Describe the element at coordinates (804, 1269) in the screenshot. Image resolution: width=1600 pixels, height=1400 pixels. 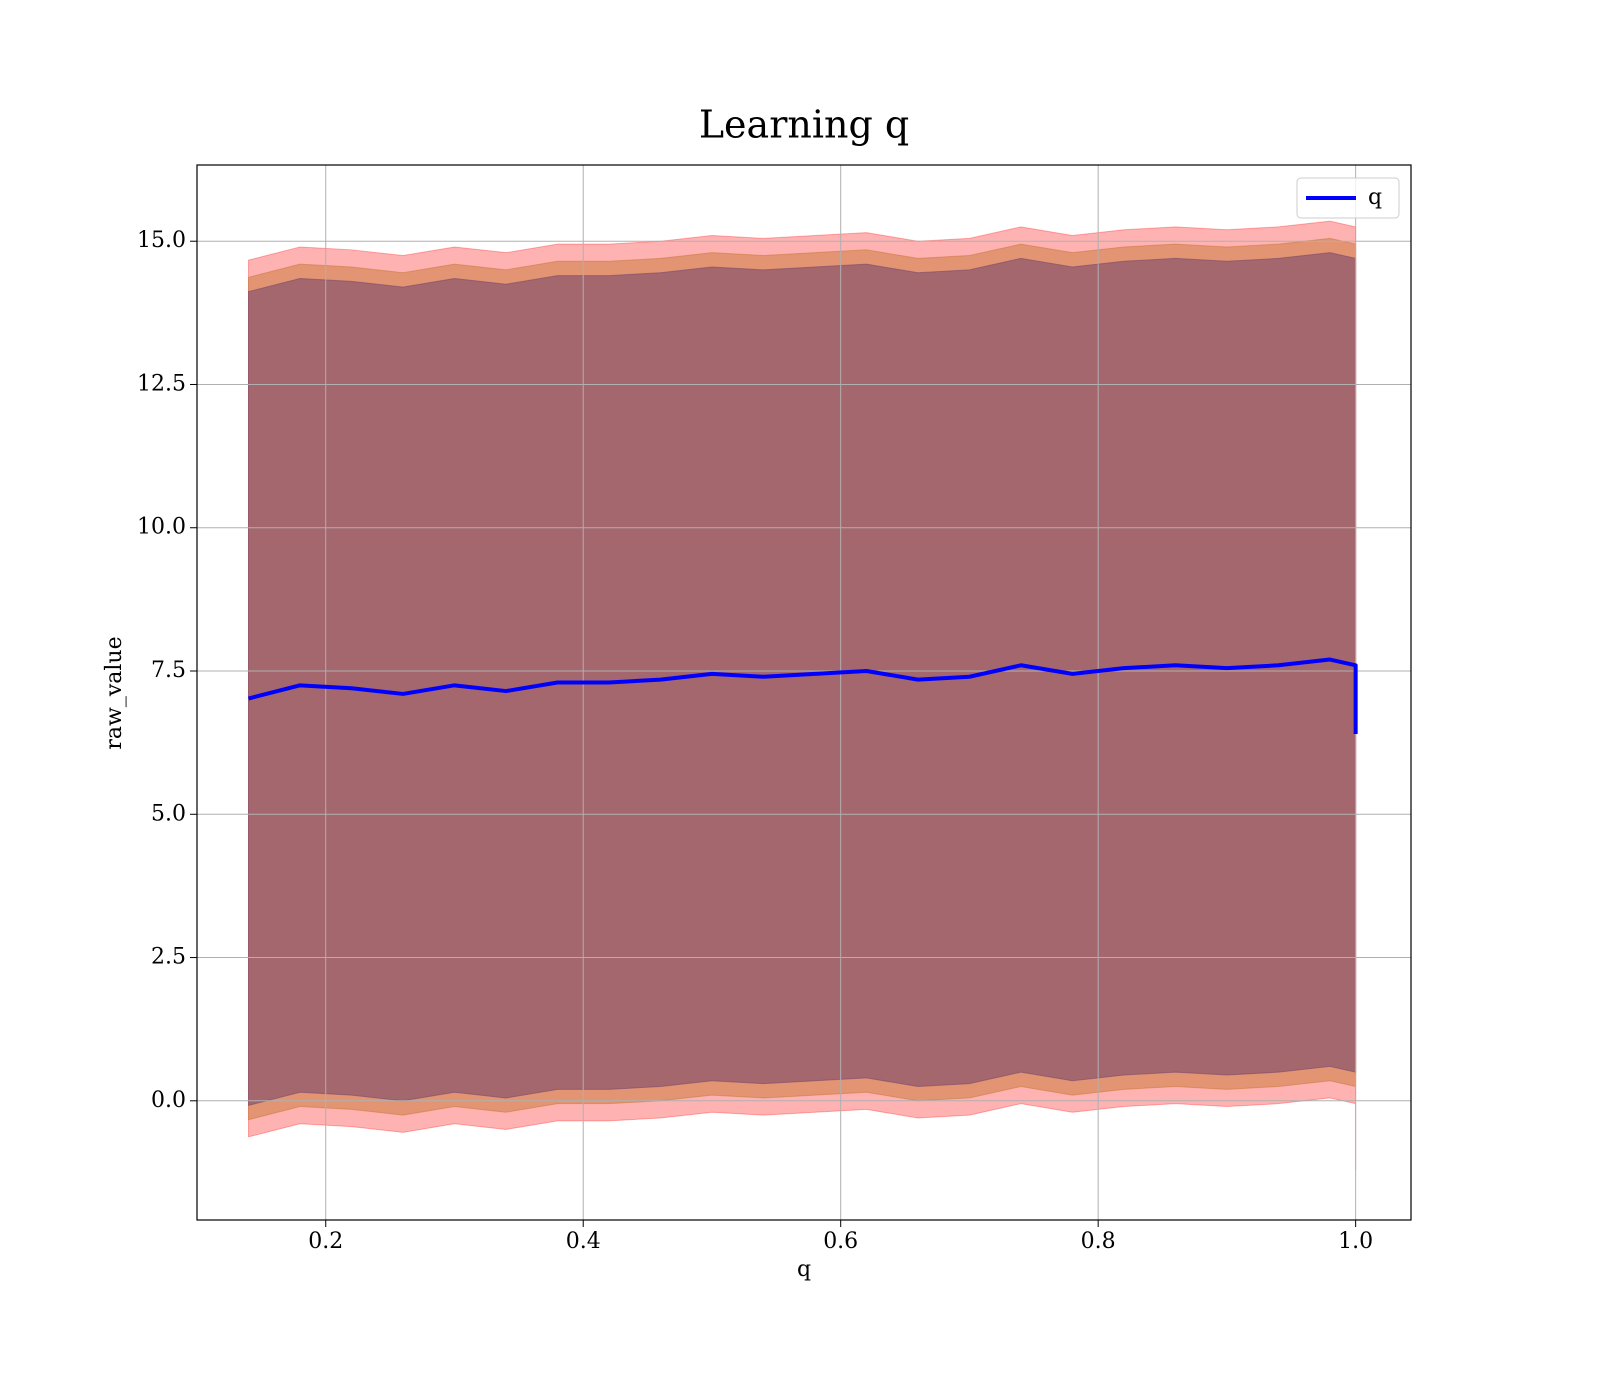
I see `x-axis-label: q` at that location.